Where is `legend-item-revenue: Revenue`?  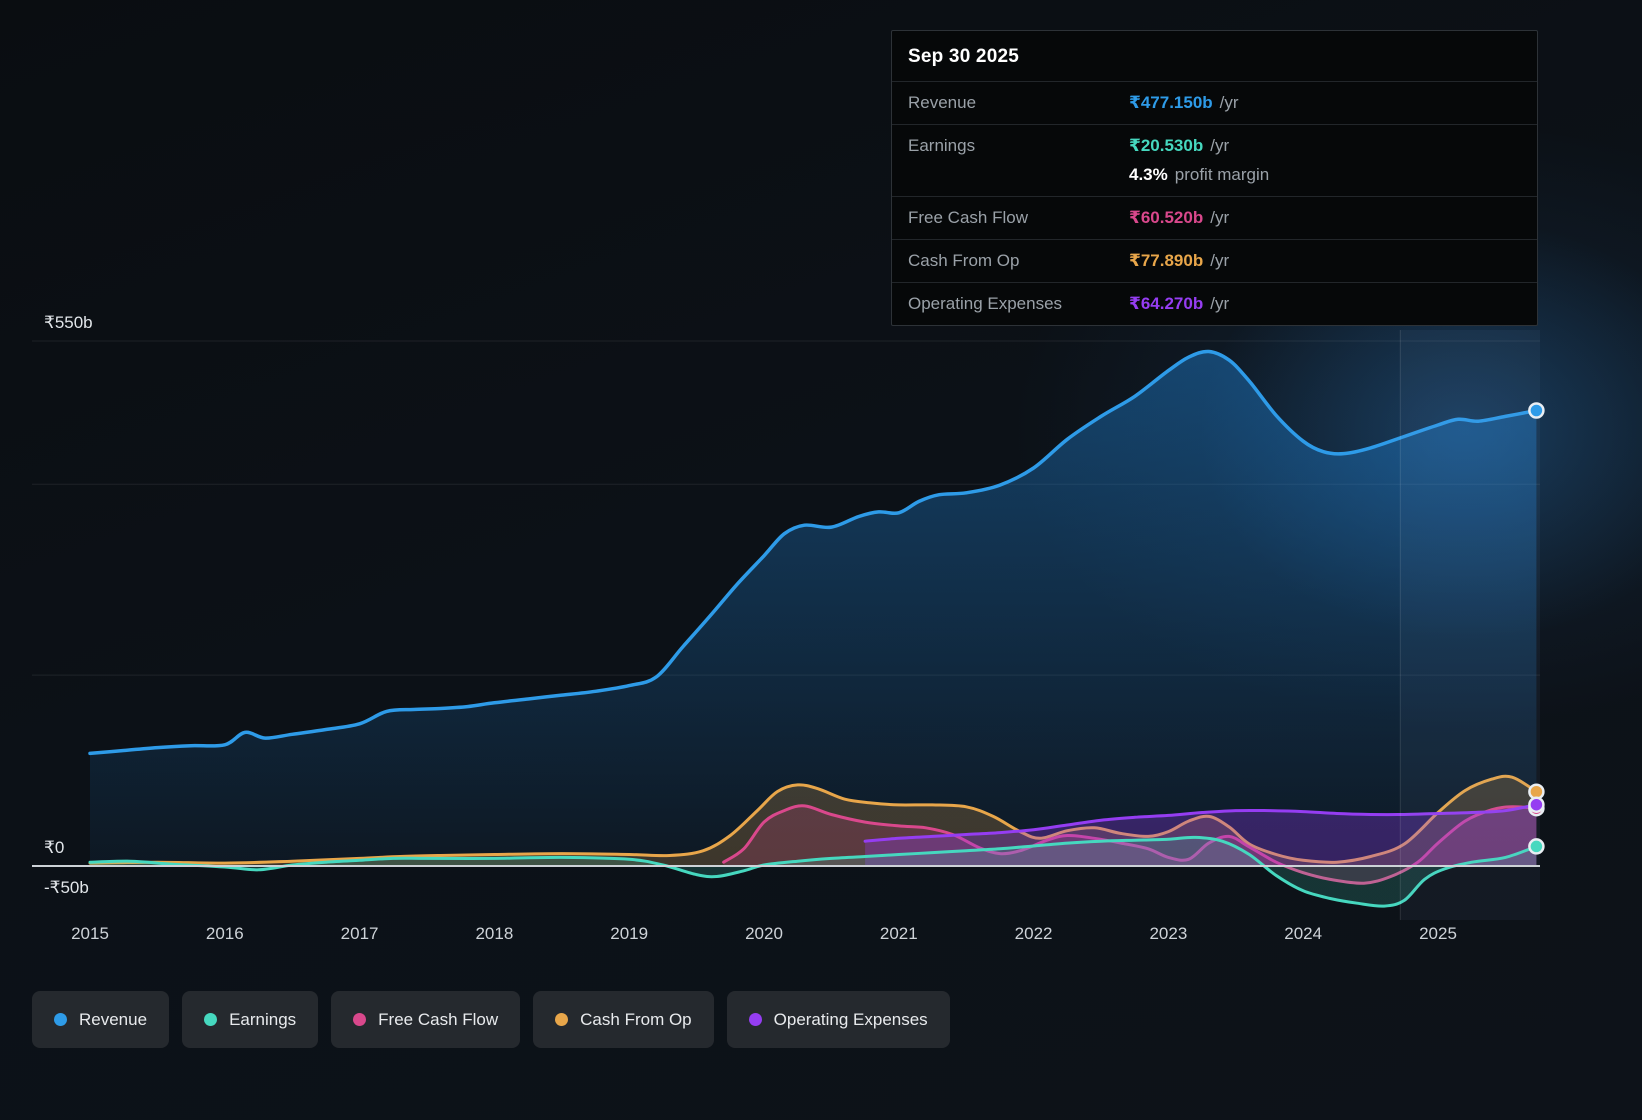 legend-item-revenue: Revenue is located at coordinates (101, 1019).